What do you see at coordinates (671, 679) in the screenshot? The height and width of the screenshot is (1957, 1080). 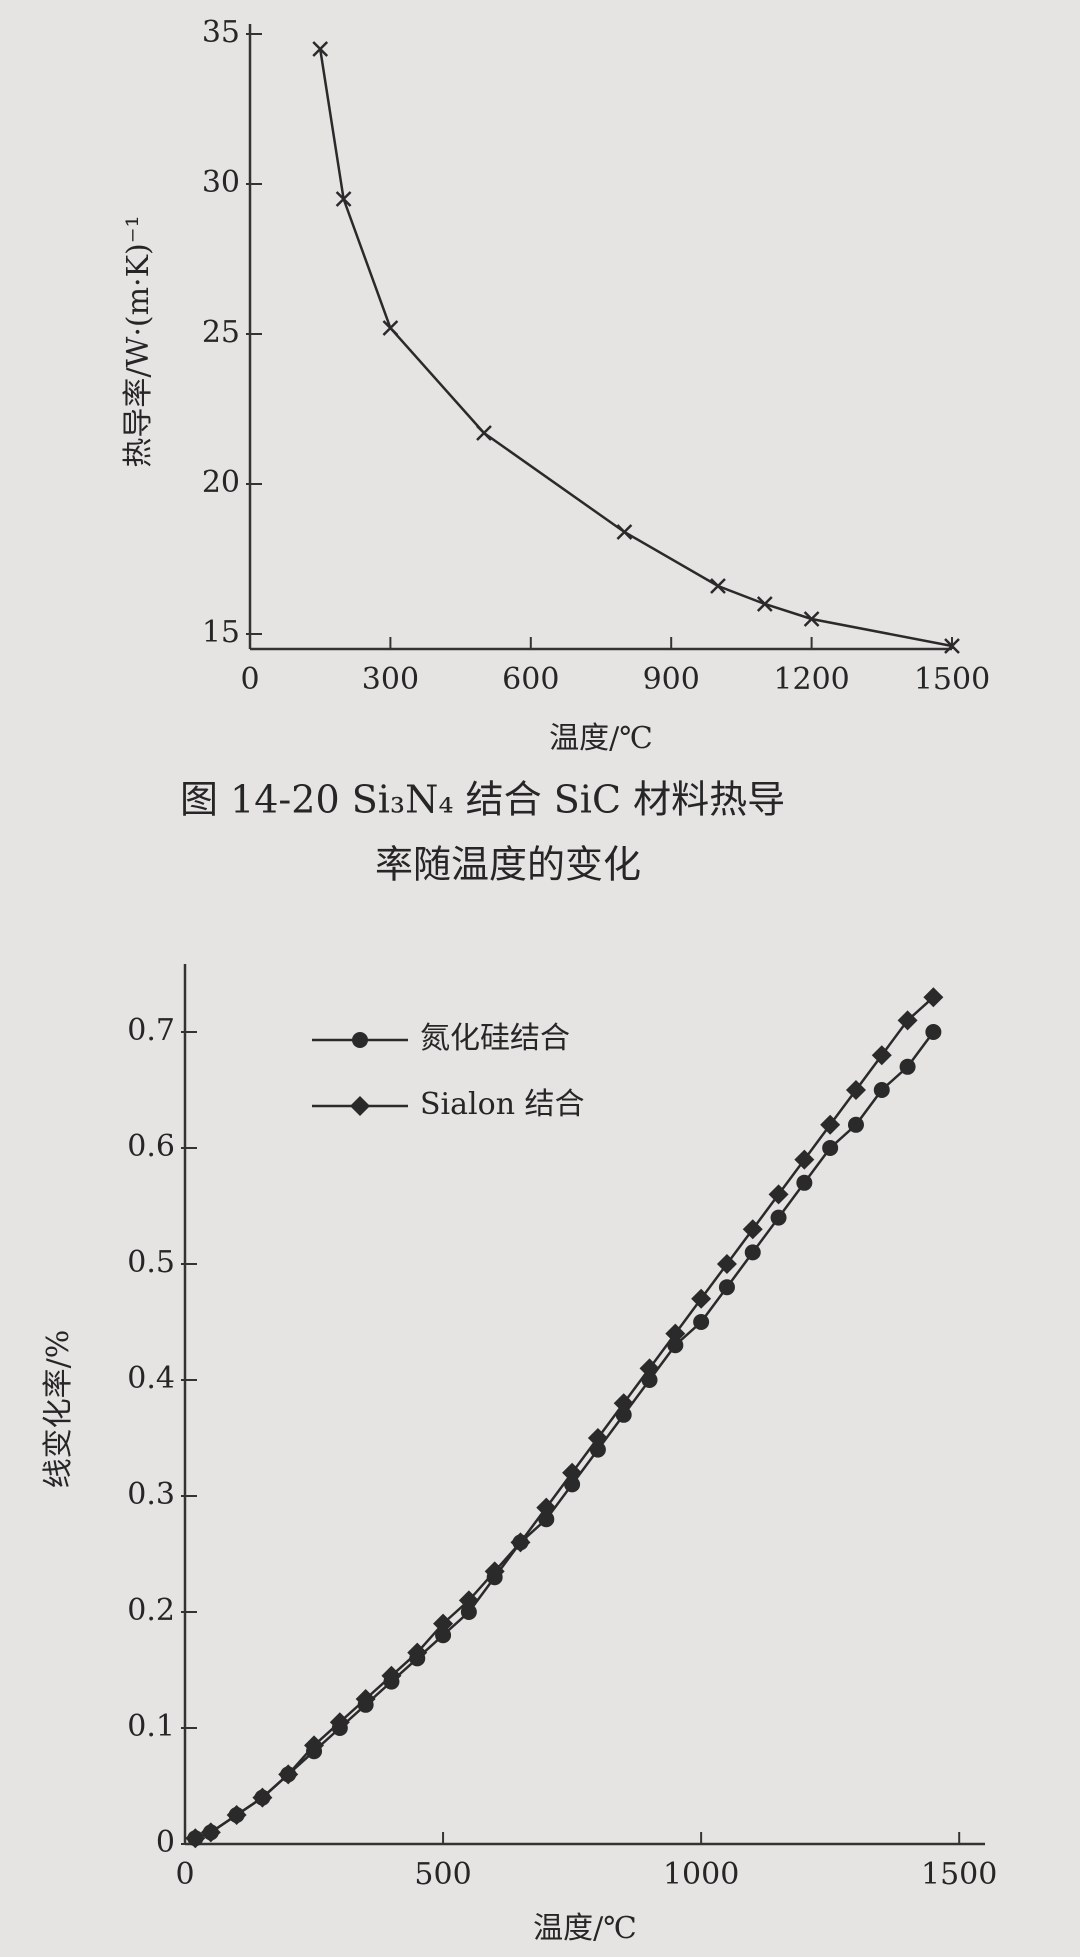 I see `x-tick-label: 900` at bounding box center [671, 679].